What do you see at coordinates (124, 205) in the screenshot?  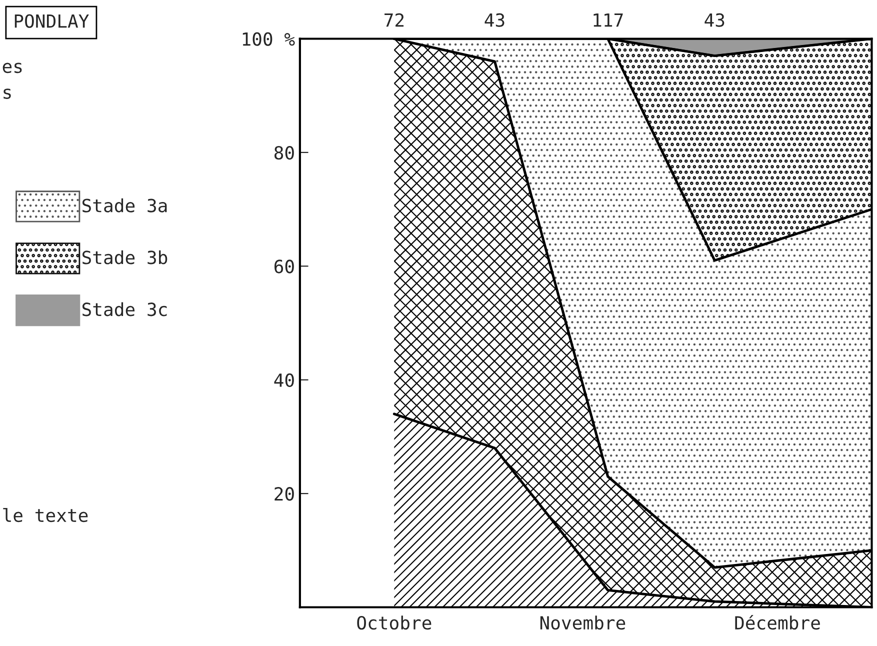 I see `legend-label: Stade 3a` at bounding box center [124, 205].